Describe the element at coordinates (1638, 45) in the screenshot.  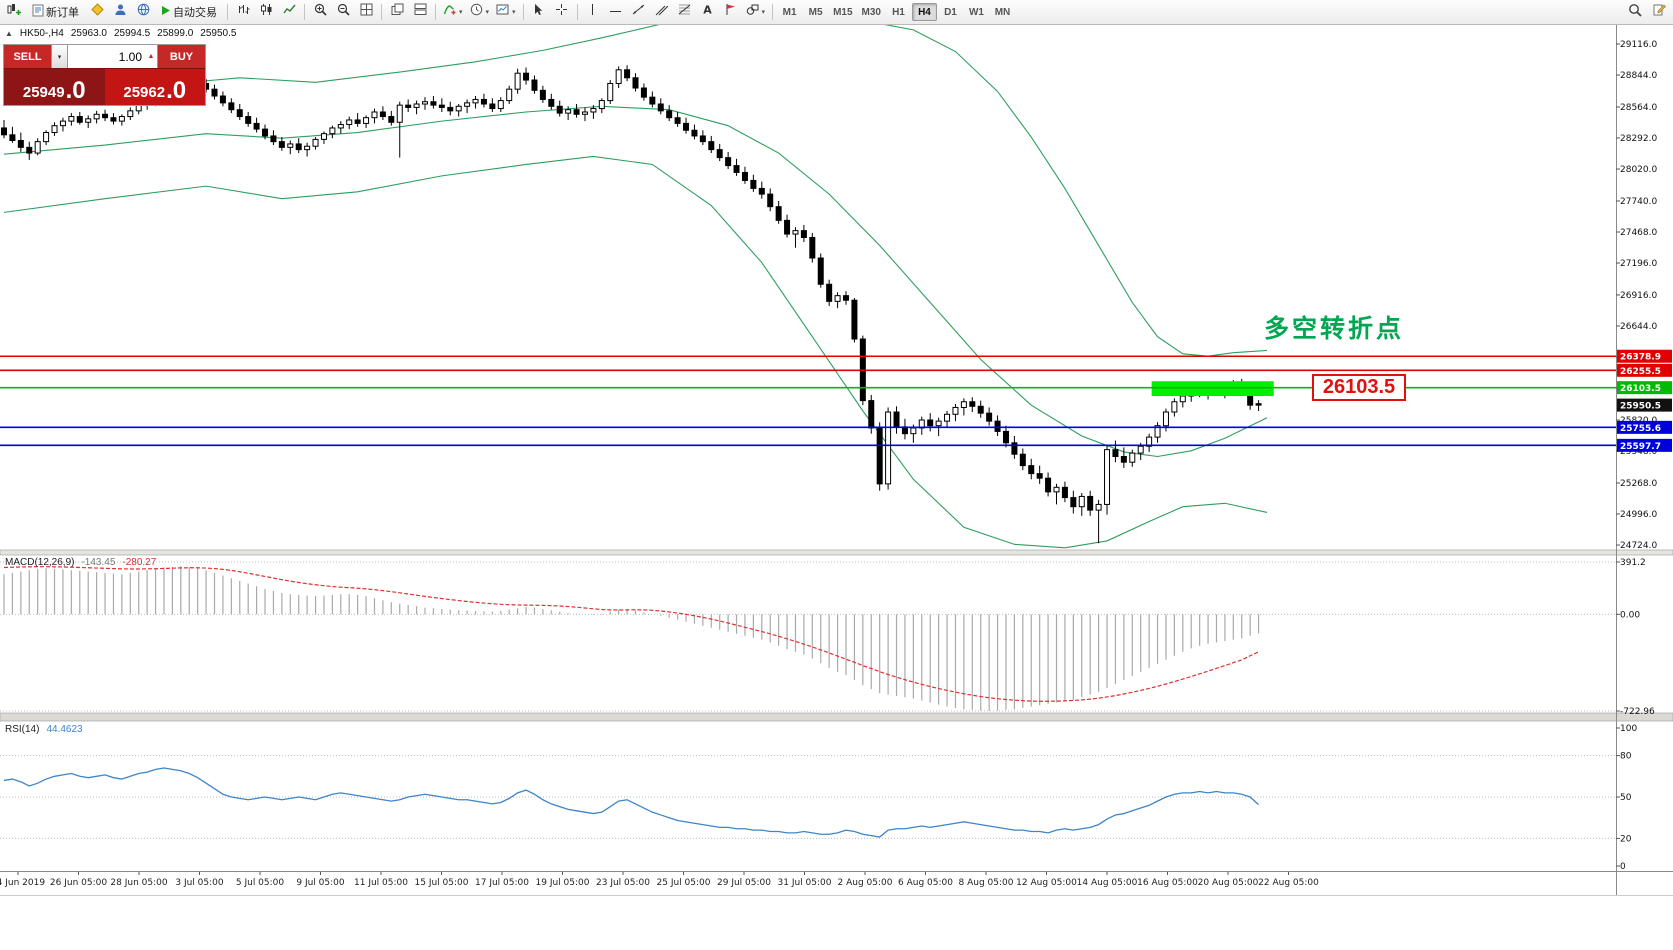
I see `svg-text: 29116.0` at that location.